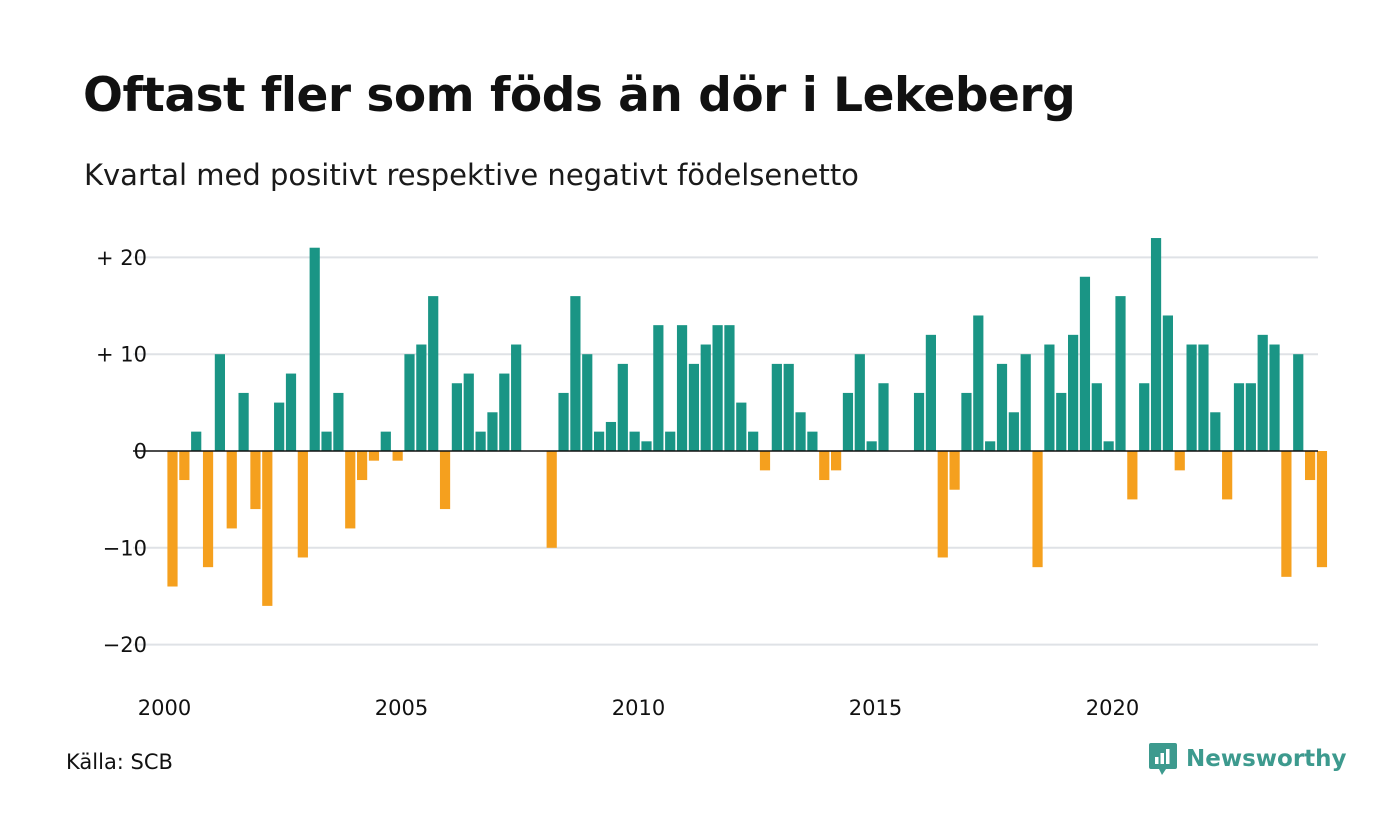 This screenshot has height=840, width=1400. Describe the element at coordinates (579, 95) in the screenshot. I see `chart-title: Oftast fler som föds än dör i Lekeberg` at that location.